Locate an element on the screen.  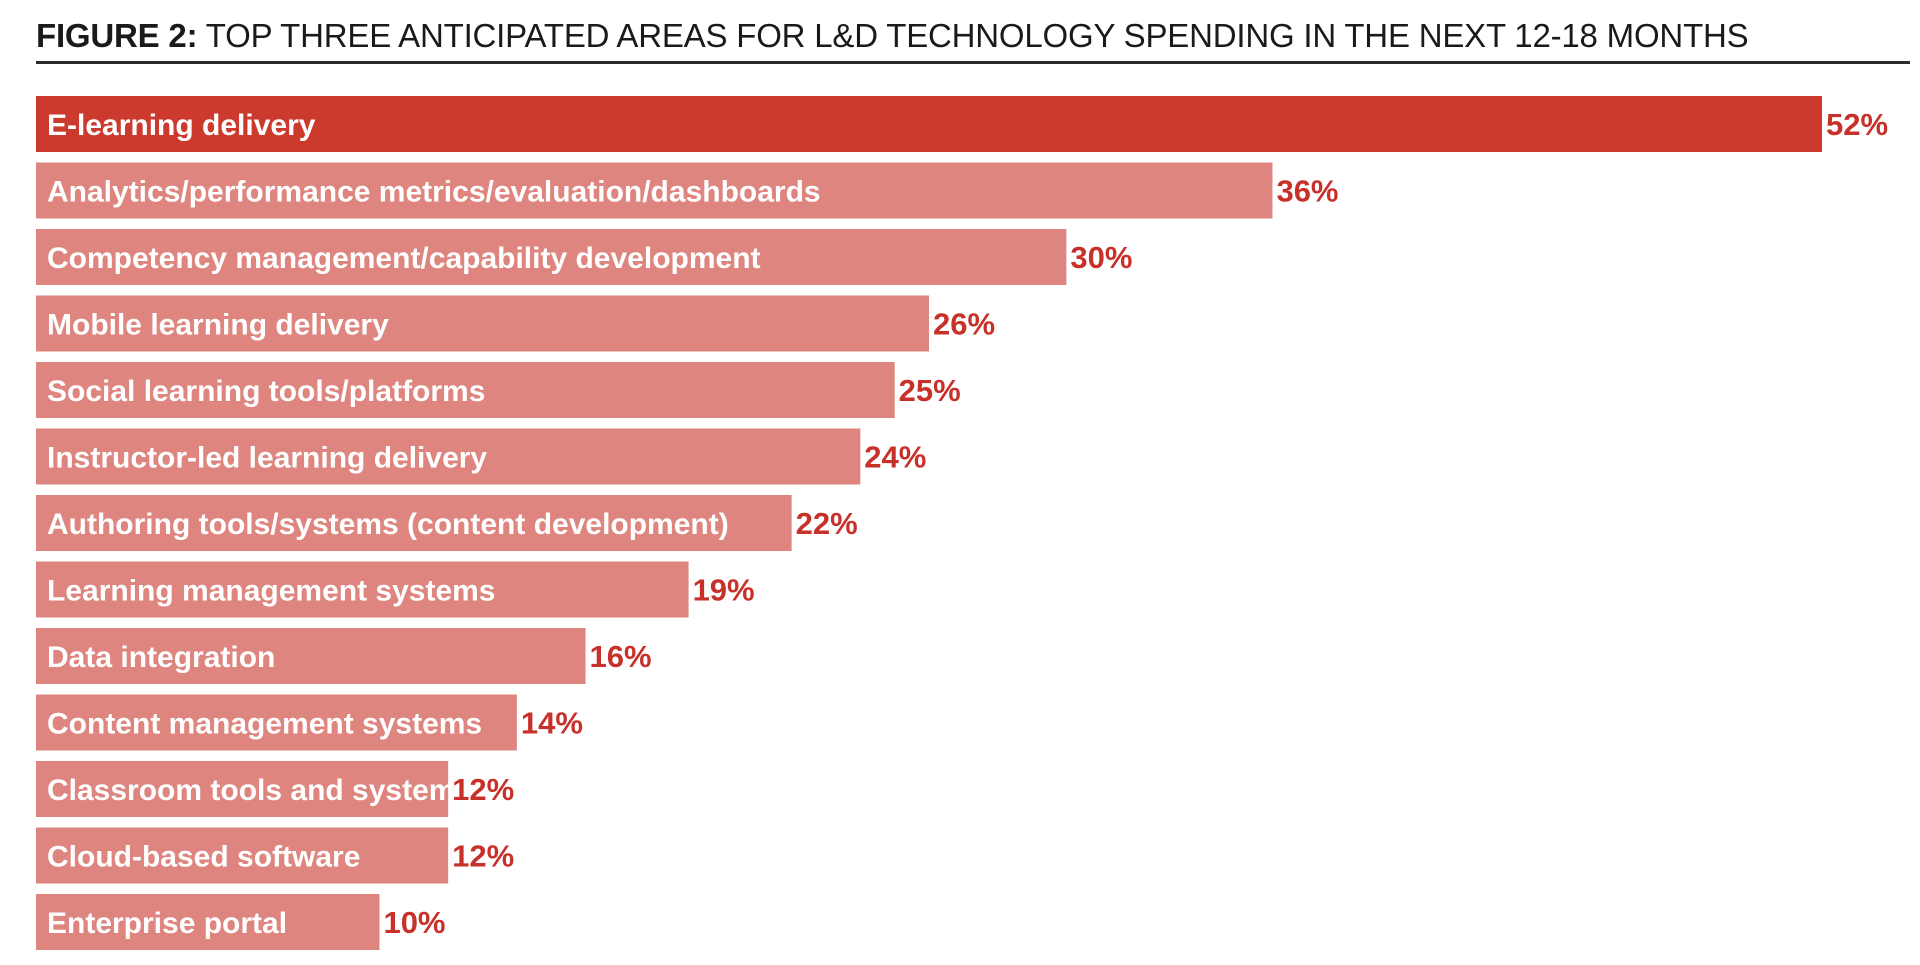
bar-category-label: Enterprise portal is located at coordinates (167, 923).